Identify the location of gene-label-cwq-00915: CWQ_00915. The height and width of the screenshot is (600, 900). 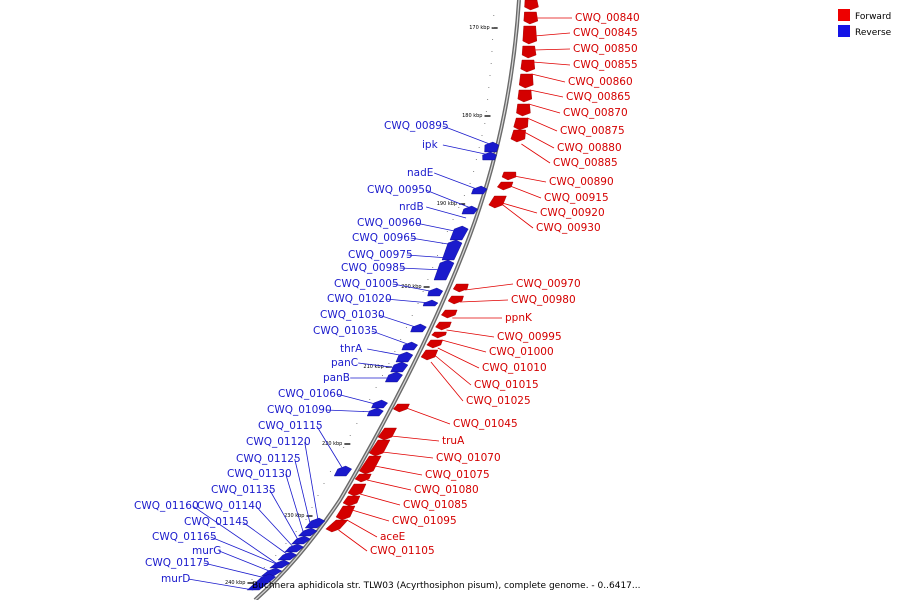
(576, 198).